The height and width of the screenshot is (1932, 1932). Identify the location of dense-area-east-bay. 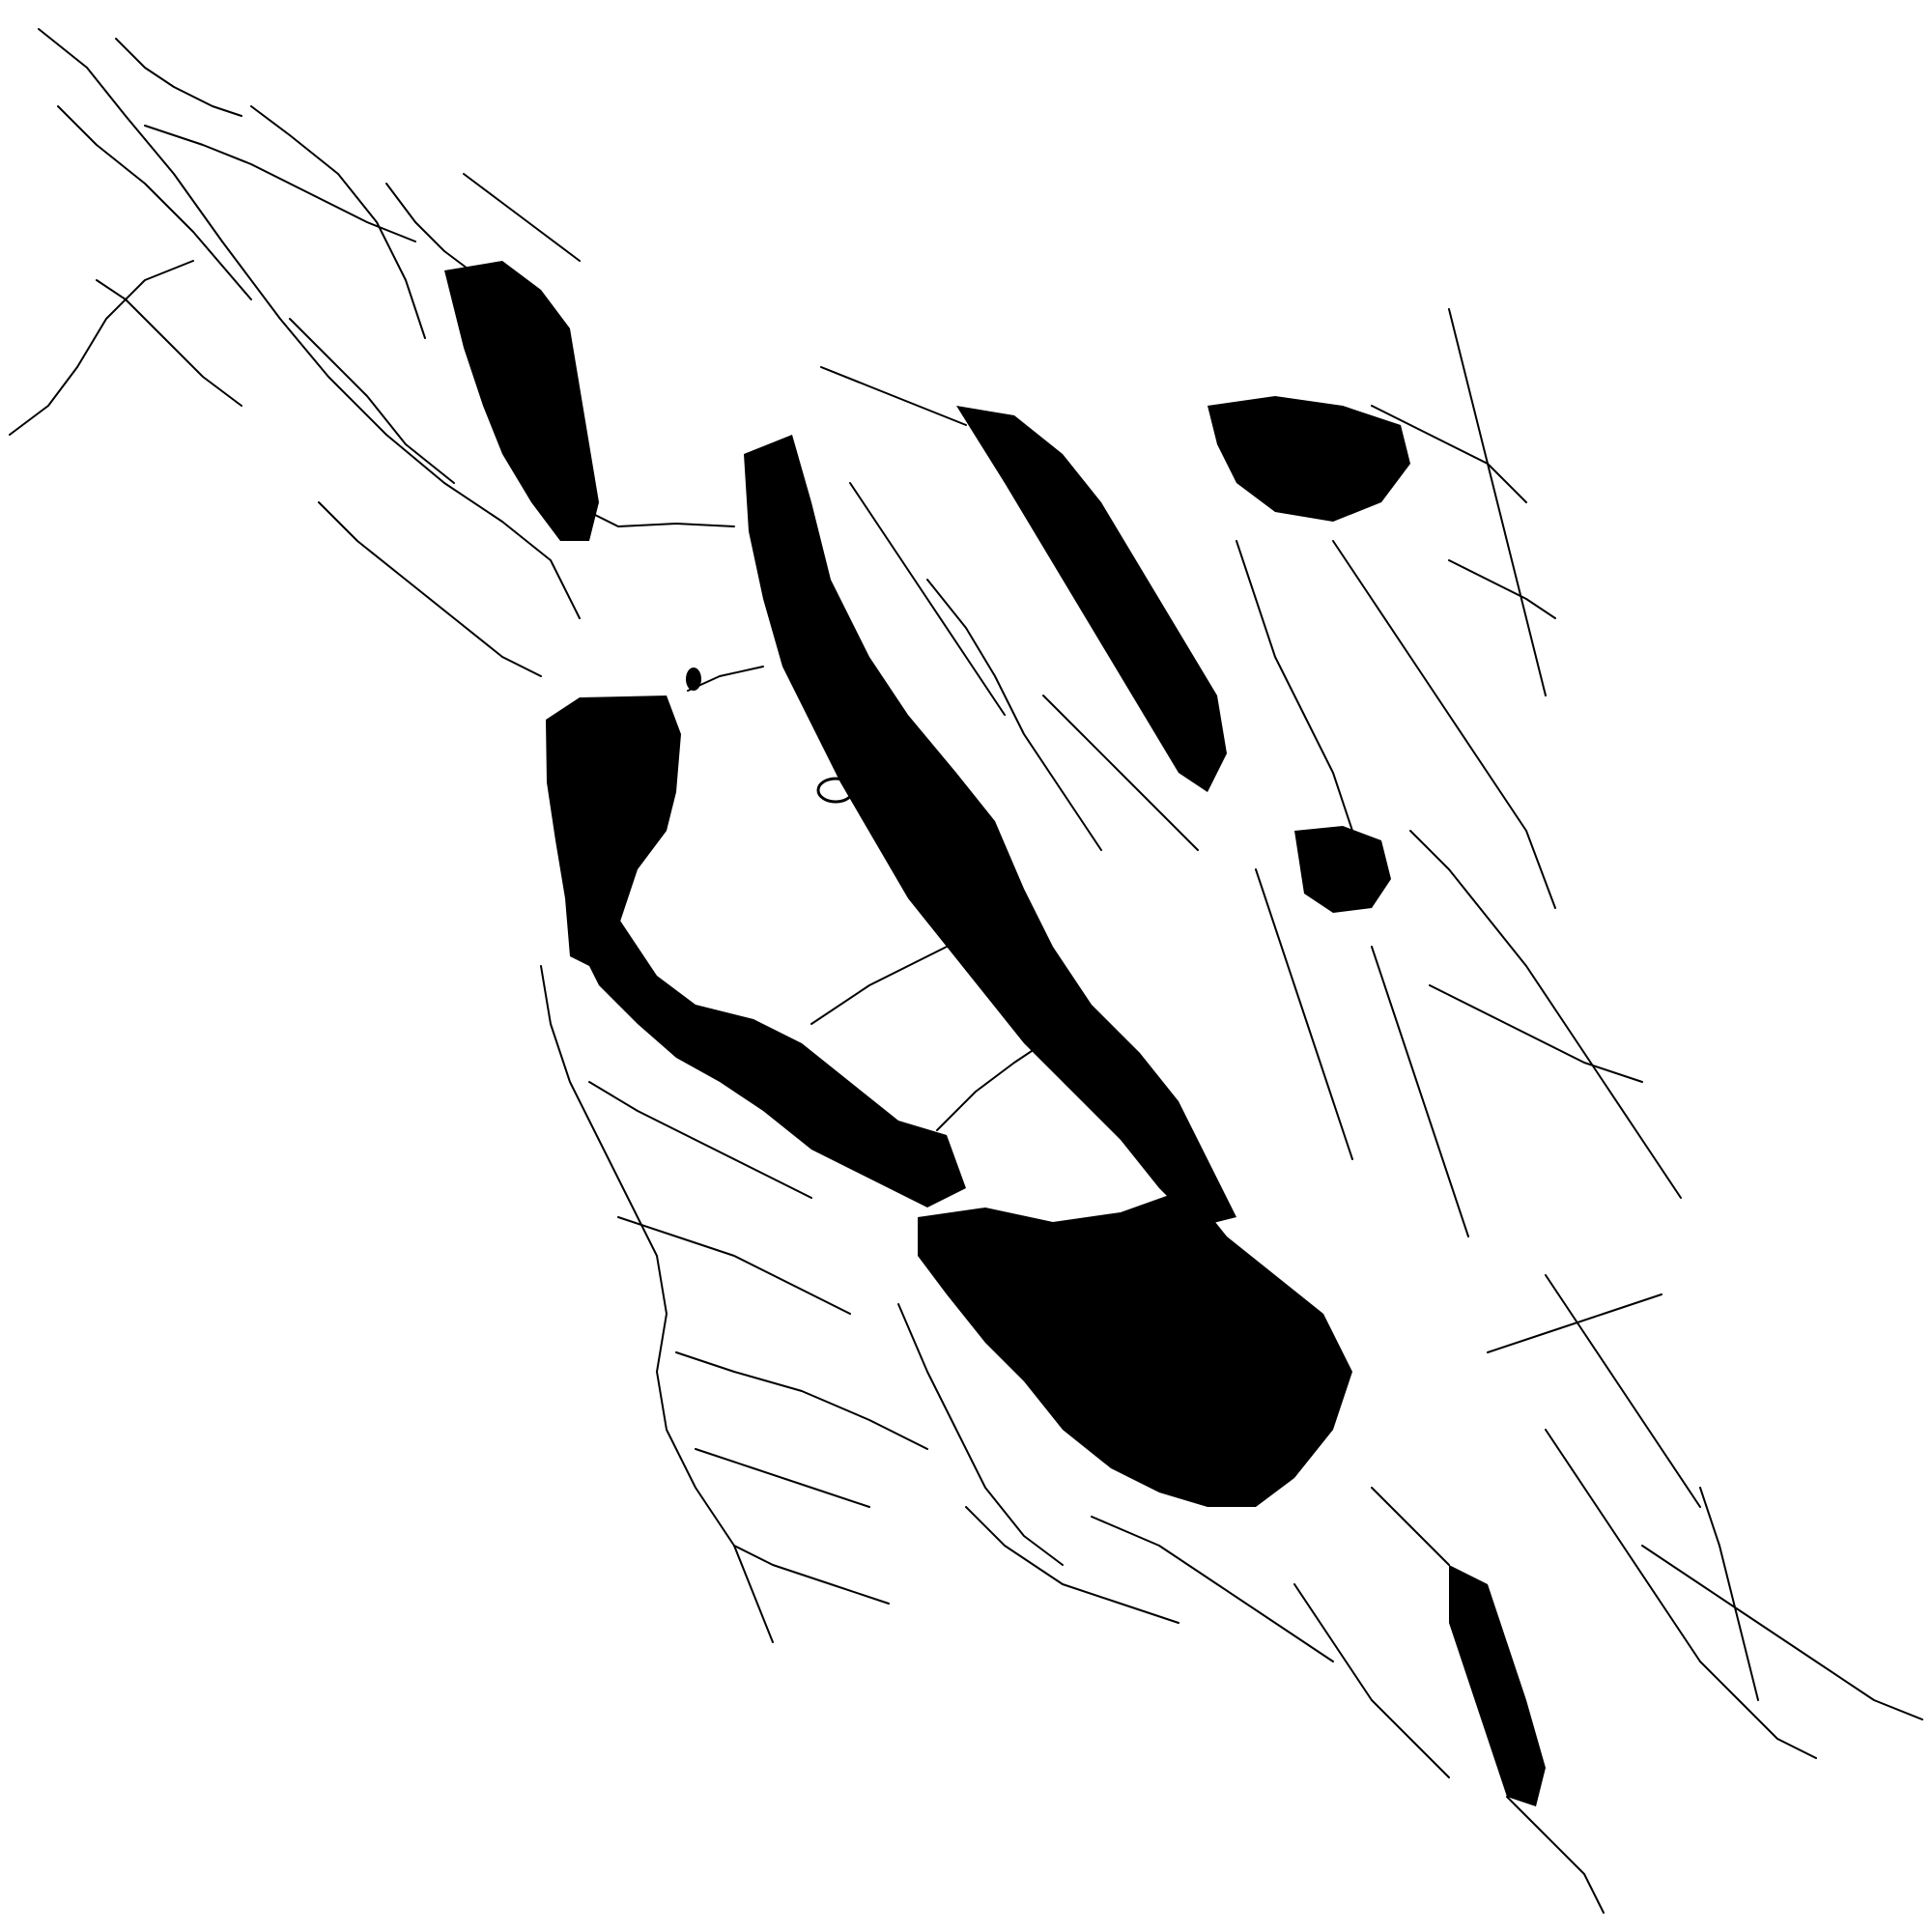
(990, 831).